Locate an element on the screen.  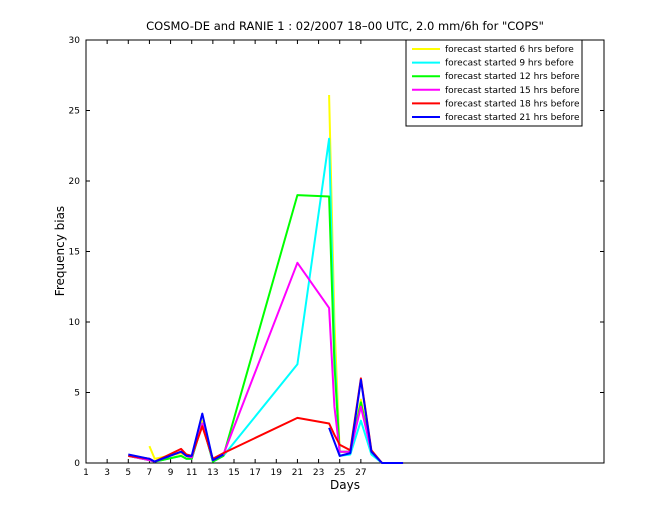
legend-box is located at coordinates (494, 83).